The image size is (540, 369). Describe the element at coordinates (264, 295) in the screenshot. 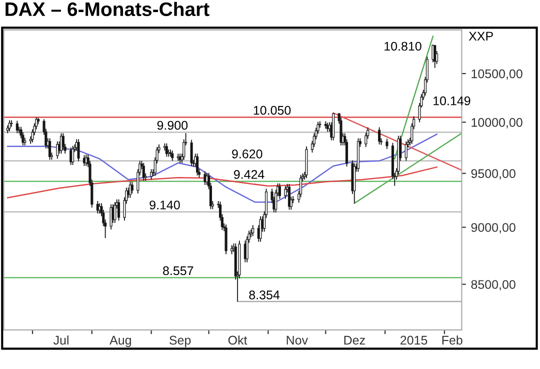

I see `annotation: 8.354` at that location.